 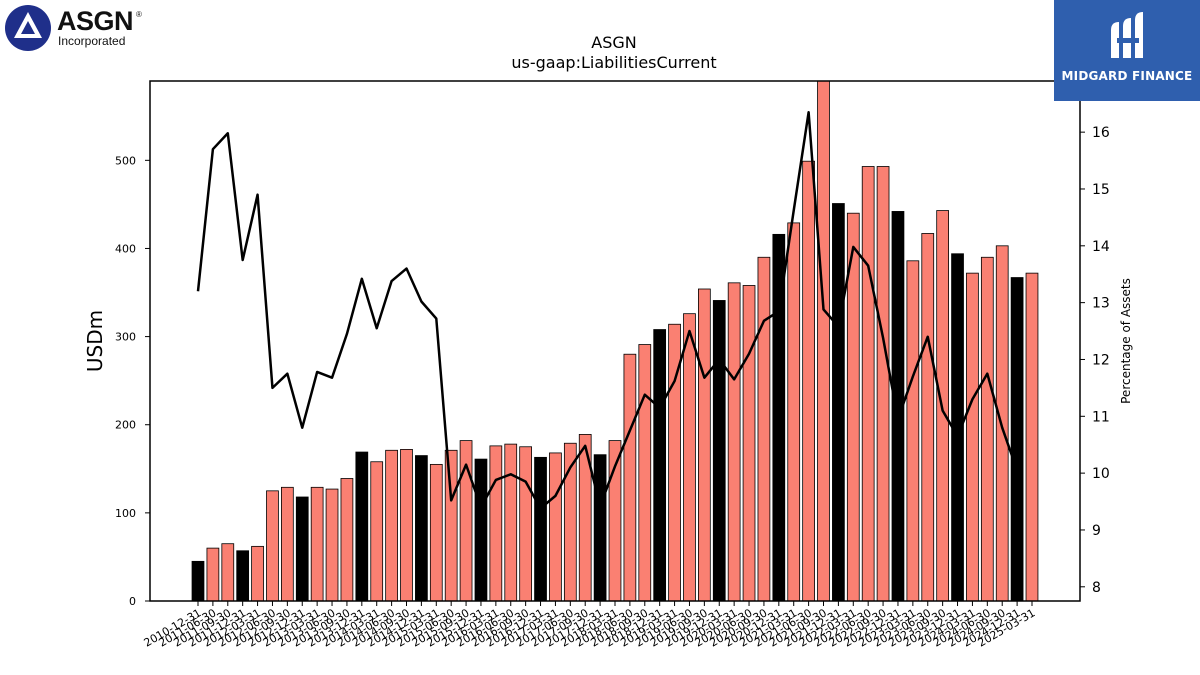 I want to click on asgn-logo-mark: ®, so click(x=139, y=14).